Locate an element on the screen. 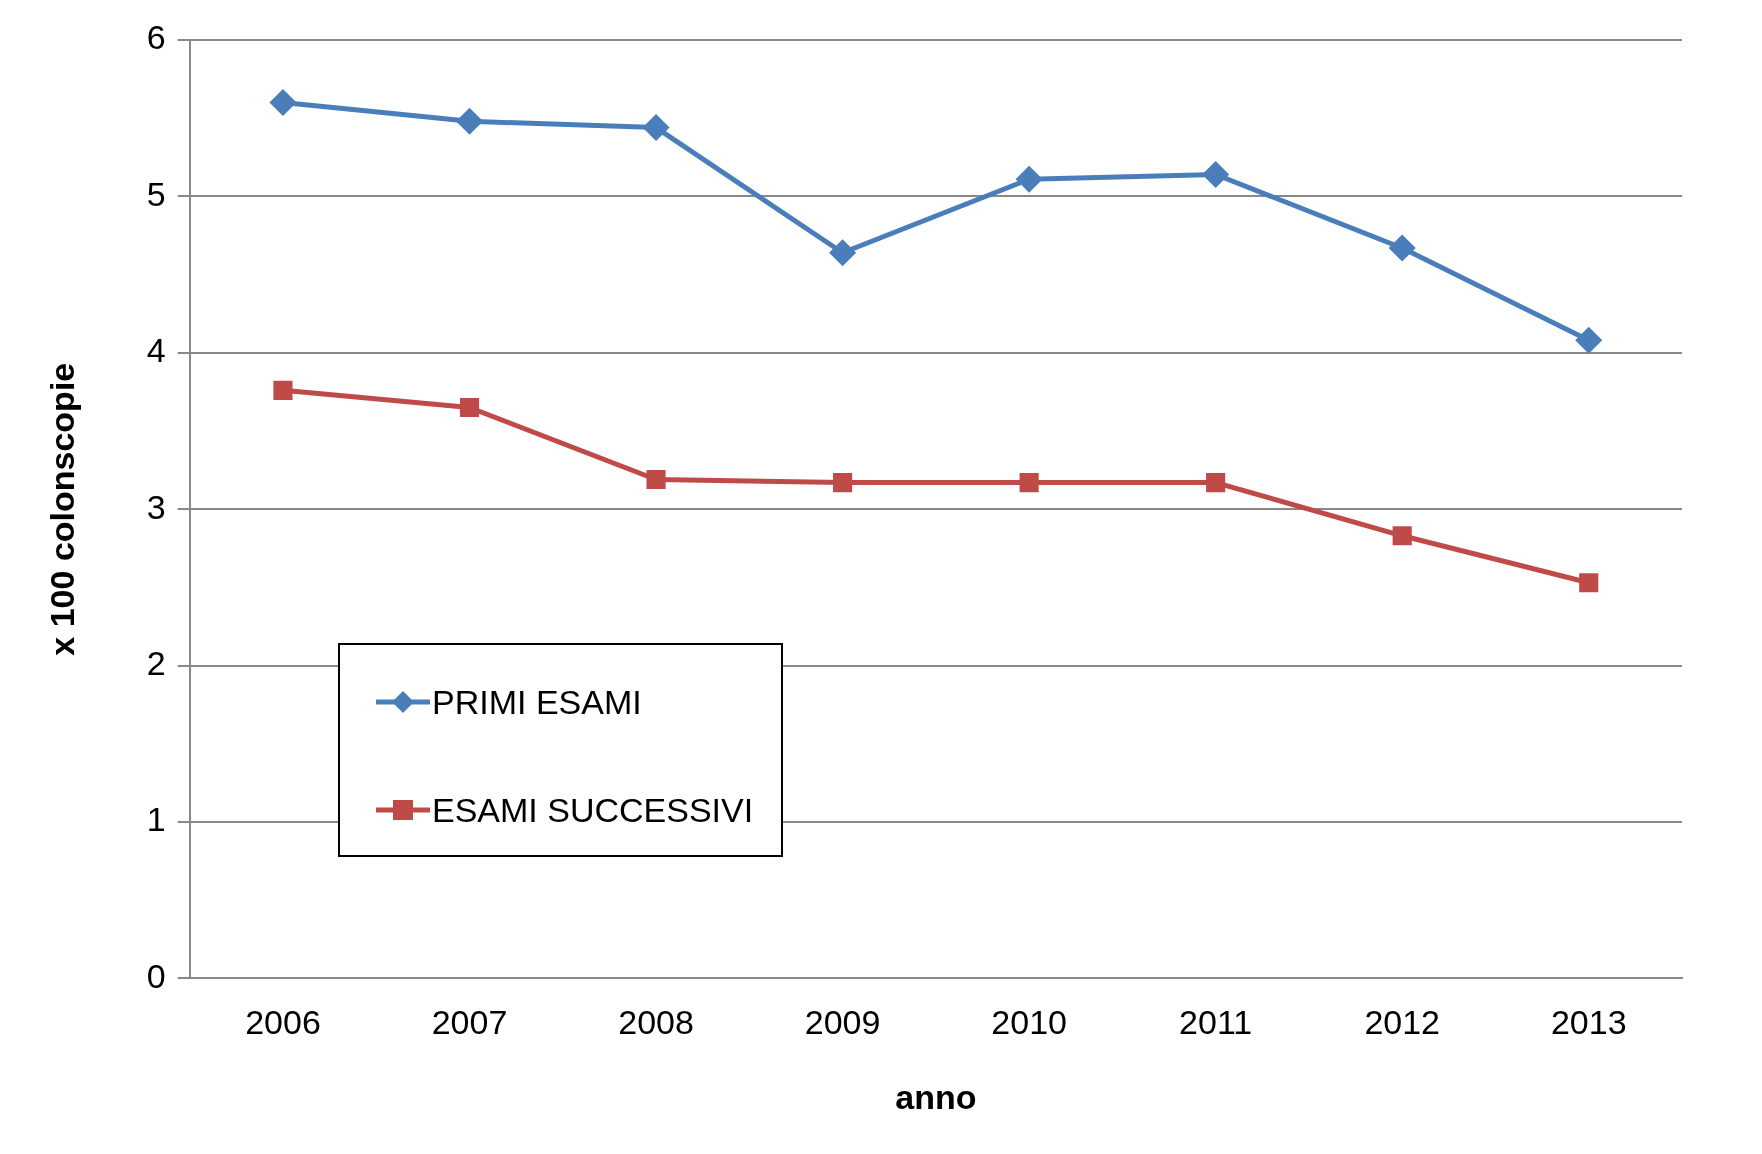 The image size is (1762, 1154). x-tick-label: 2013 is located at coordinates (1588, 1022).